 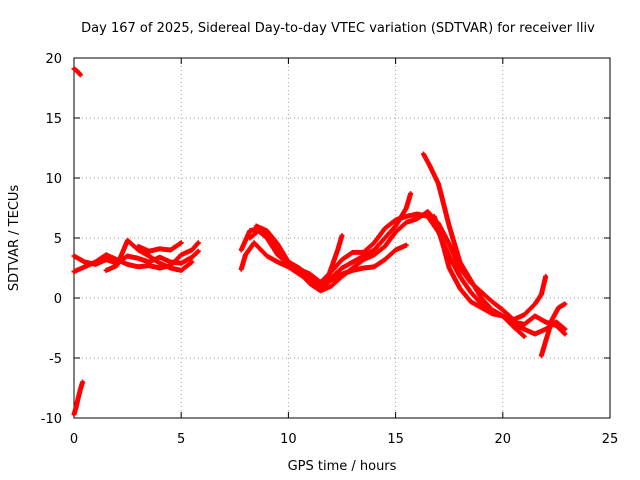 I want to click on x-tick-label: 25, so click(x=610, y=439).